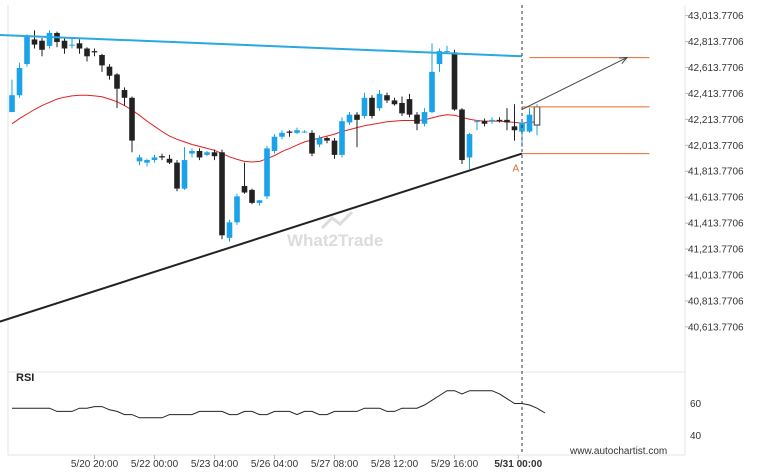 This screenshot has height=475, width=760. Describe the element at coordinates (618, 451) in the screenshot. I see `credit-text: www.autochartist.com` at that location.